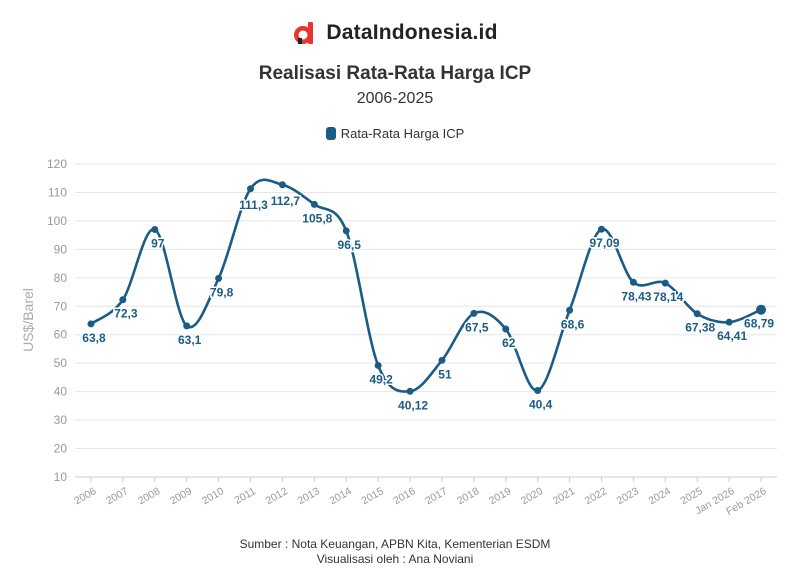 Image resolution: width=790 pixels, height=568 pixels. What do you see at coordinates (57, 164) in the screenshot?
I see `y-tick-label: 120` at bounding box center [57, 164].